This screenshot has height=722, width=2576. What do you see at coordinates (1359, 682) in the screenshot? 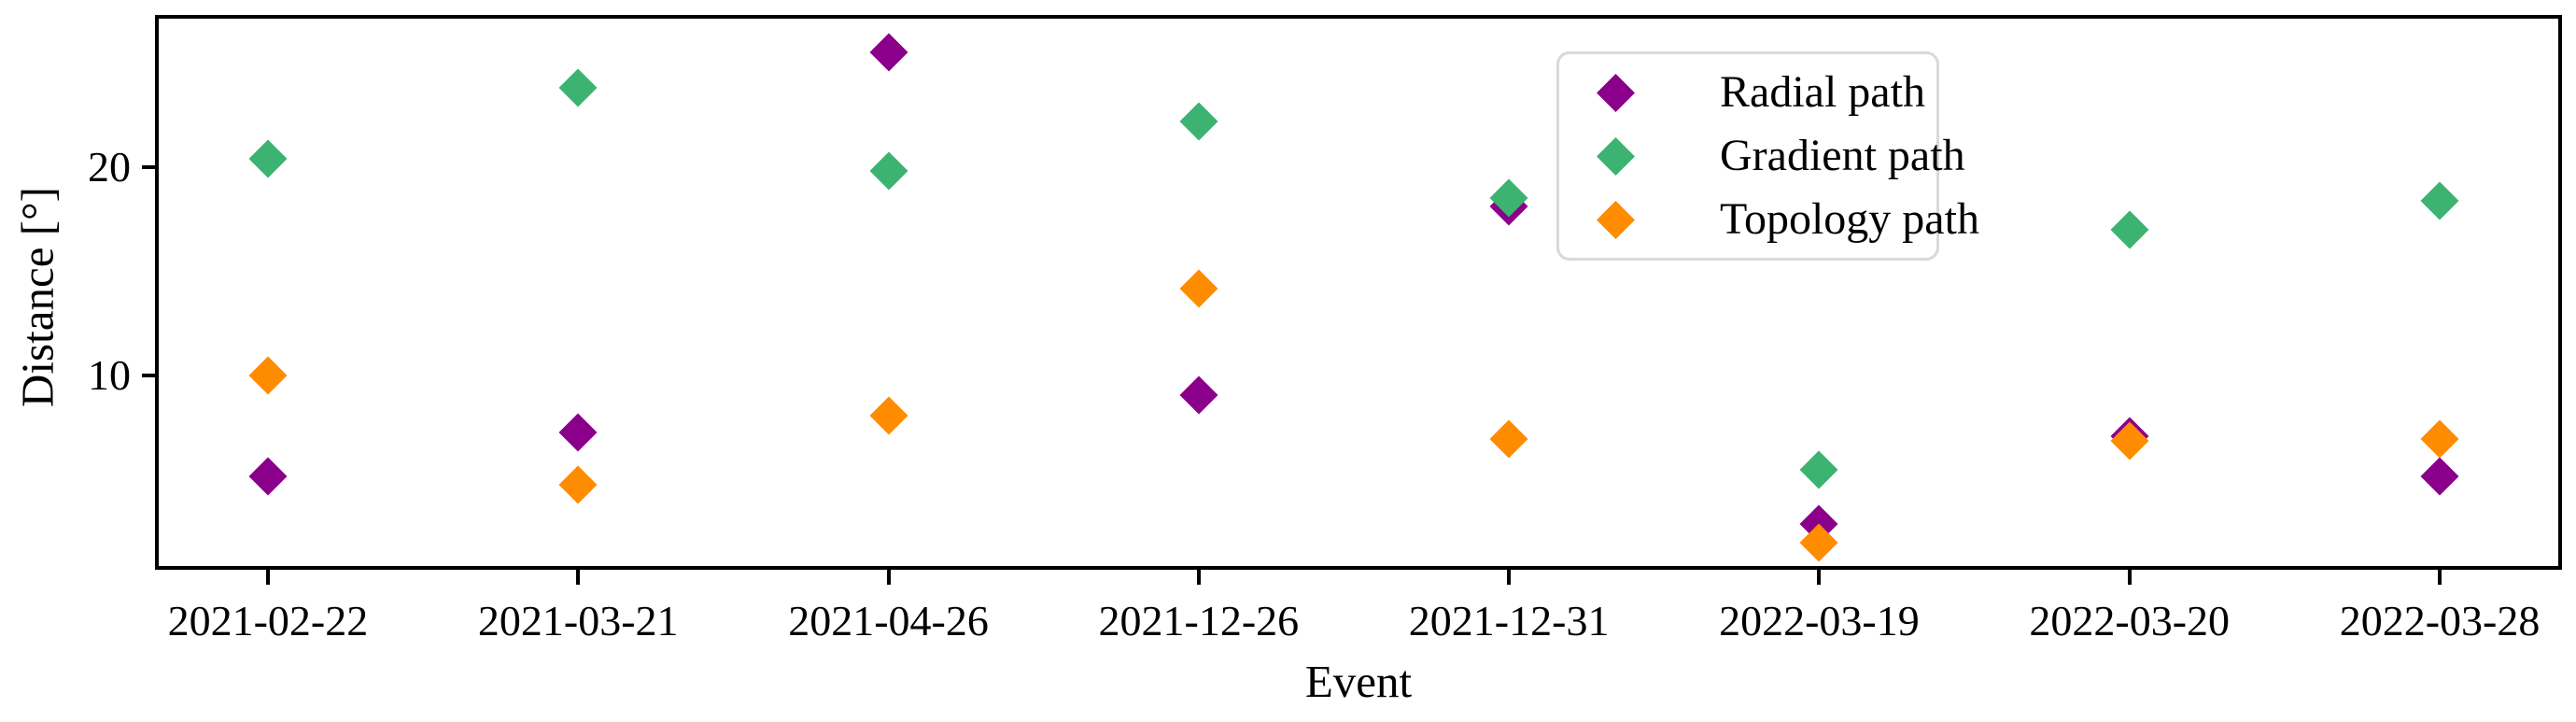
I see `x-axis-label: Event` at bounding box center [1359, 682].